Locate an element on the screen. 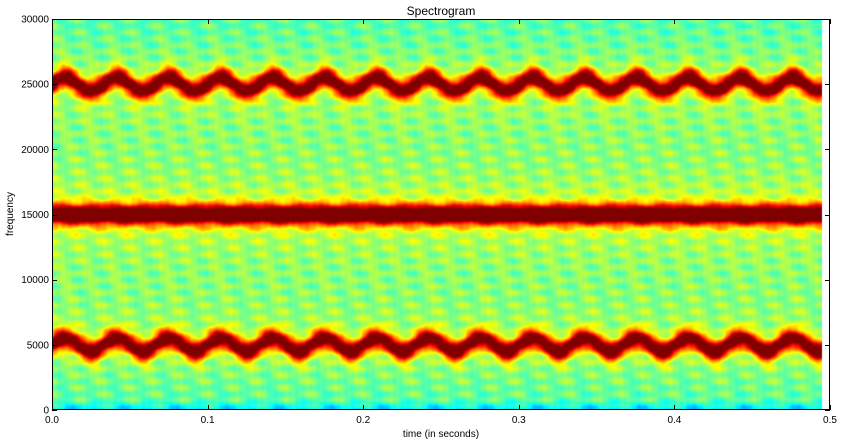 Image resolution: width=847 pixels, height=445 pixels. x-tick-label: 0.2 is located at coordinates (363, 420).